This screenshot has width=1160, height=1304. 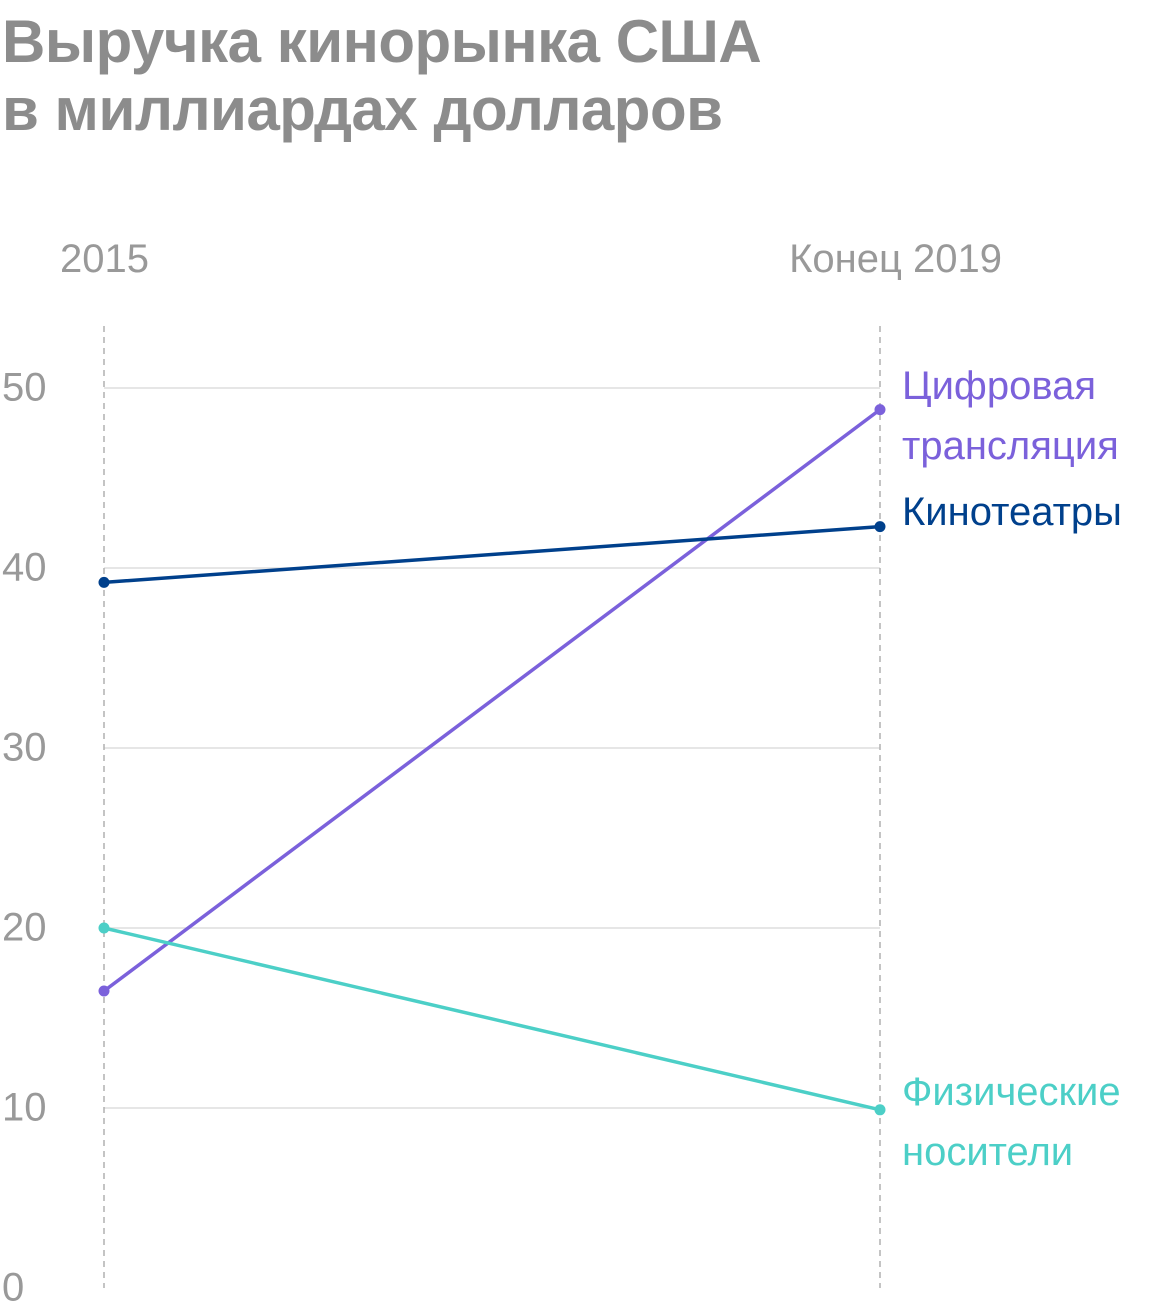 I want to click on data-point-физические-носители-1, so click(x=880, y=1110).